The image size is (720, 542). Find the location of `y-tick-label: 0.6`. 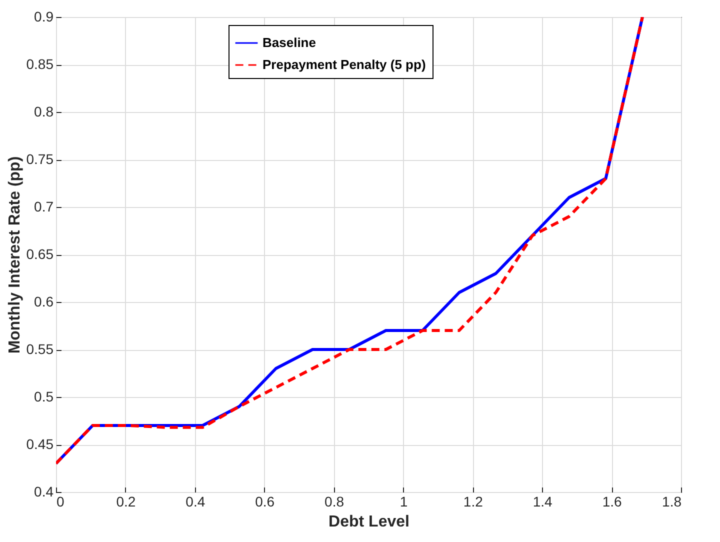

y-tick-label: 0.6 is located at coordinates (44, 302).